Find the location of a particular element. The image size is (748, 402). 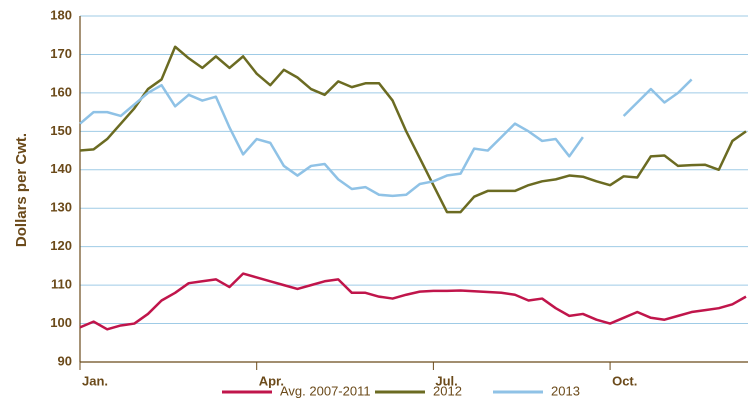

y-tick-label: 170 is located at coordinates (61, 53).